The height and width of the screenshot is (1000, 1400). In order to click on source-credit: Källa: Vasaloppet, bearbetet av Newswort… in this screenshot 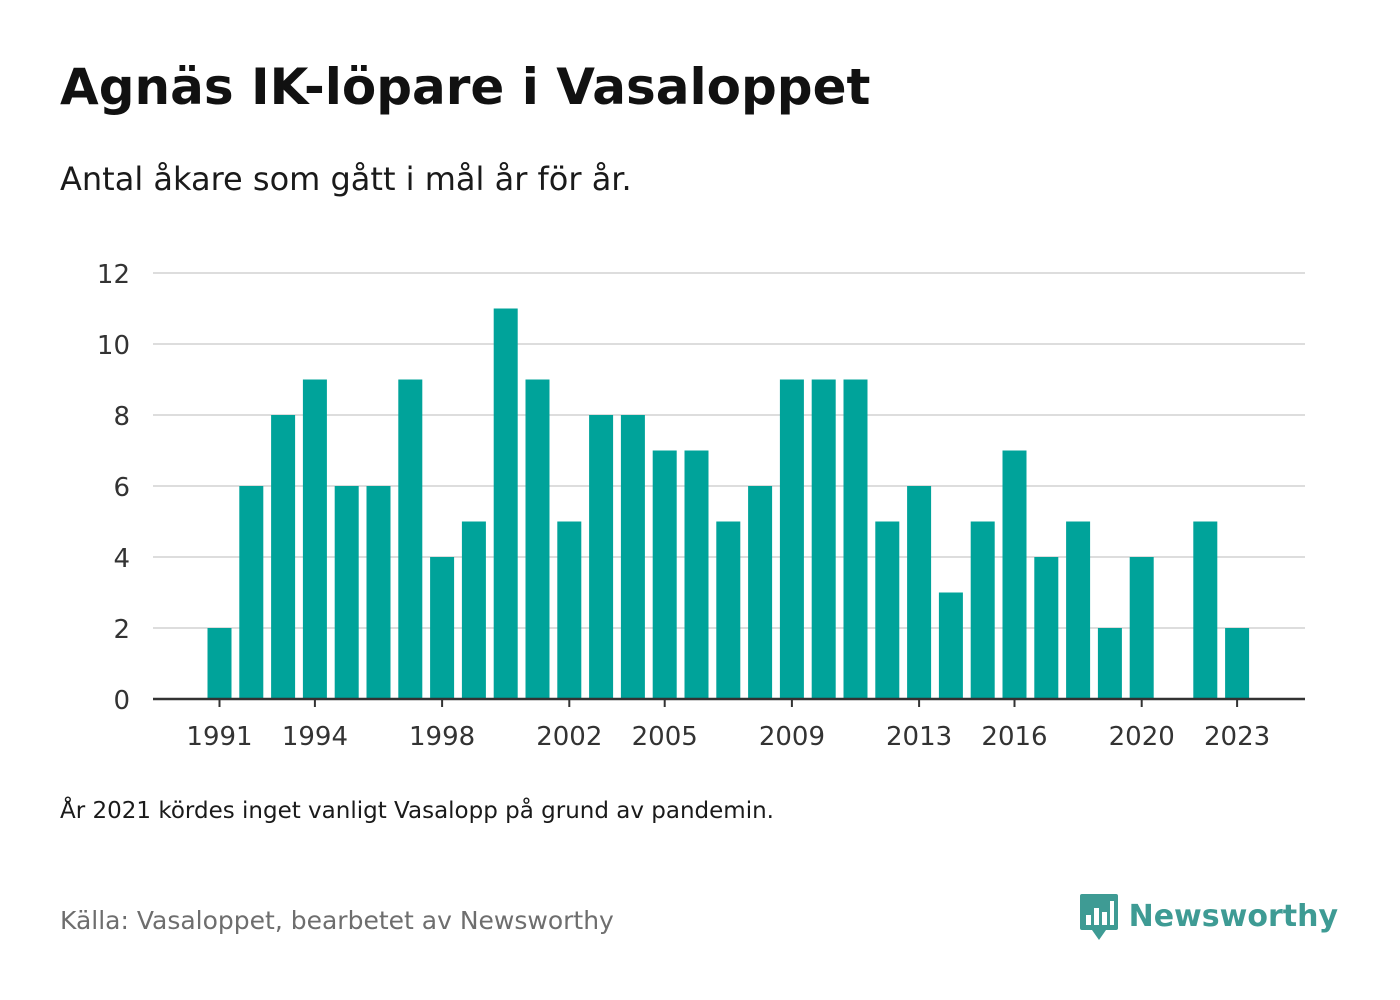, I will do `click(337, 920)`.